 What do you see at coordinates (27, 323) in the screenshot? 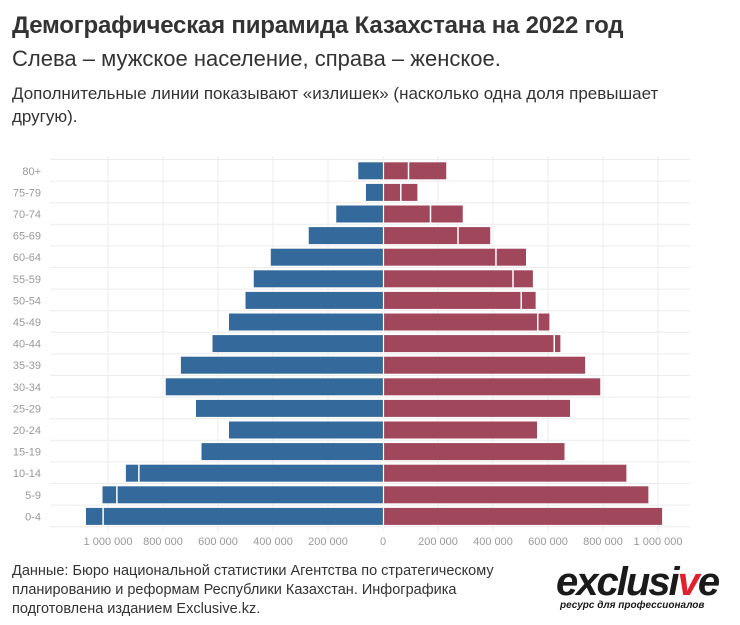
I see `age-group-label: 45-49` at bounding box center [27, 323].